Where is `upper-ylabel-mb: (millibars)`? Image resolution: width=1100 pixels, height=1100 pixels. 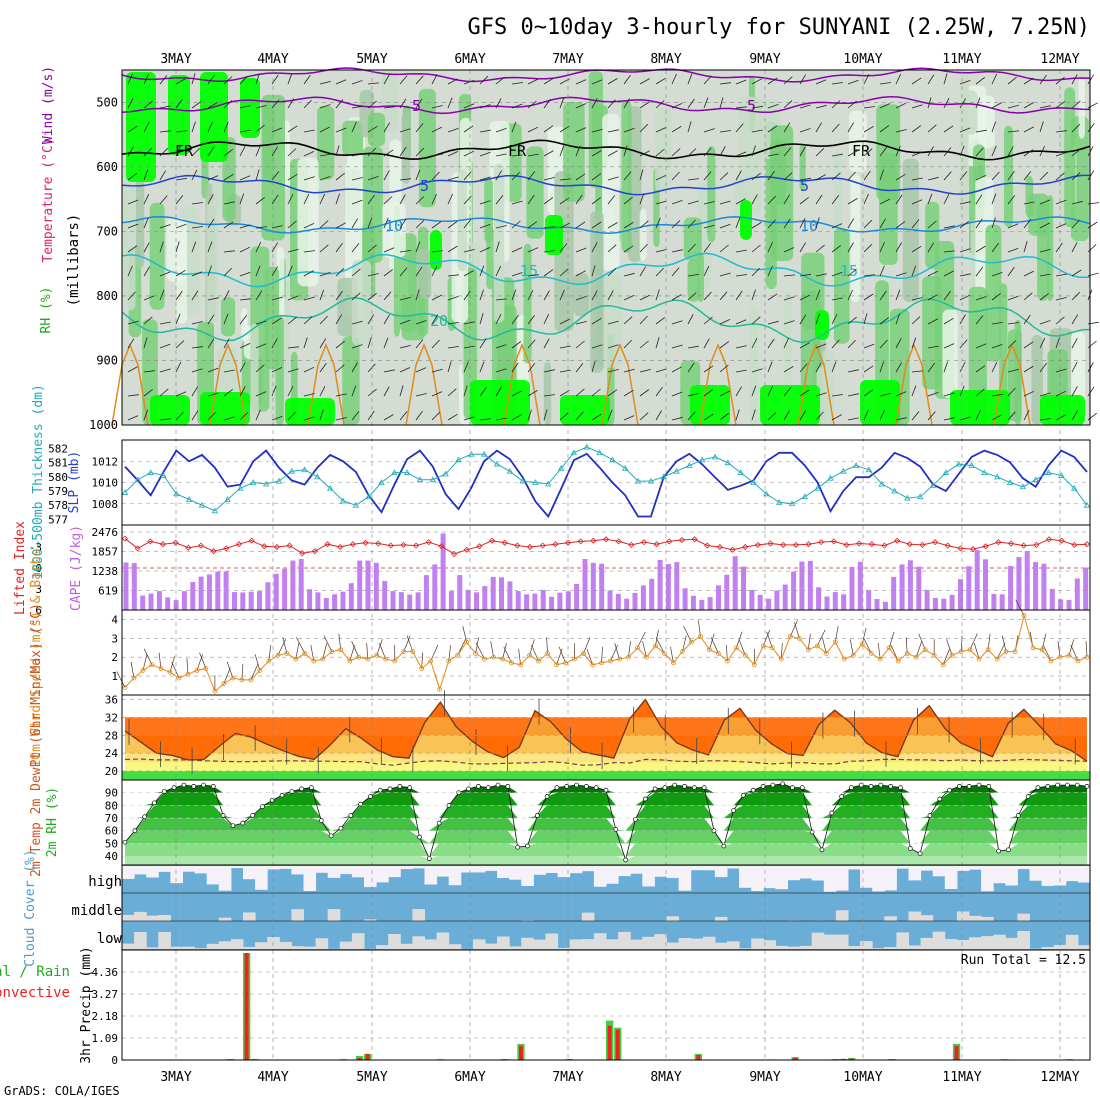
upper-ylabel-mb: (millibars) is located at coordinates (74, 260).